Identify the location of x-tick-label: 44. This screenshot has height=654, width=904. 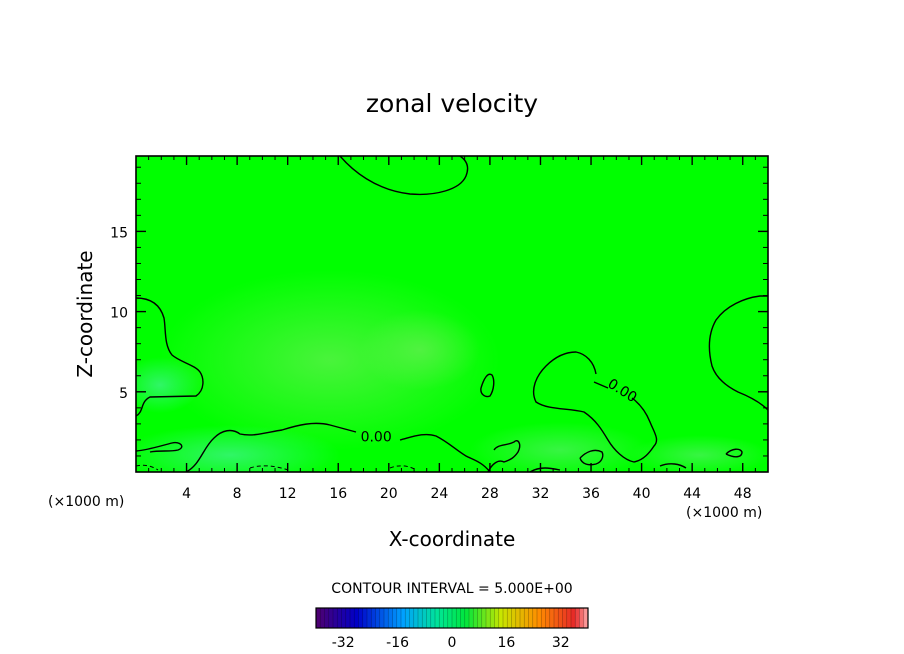
(692, 494).